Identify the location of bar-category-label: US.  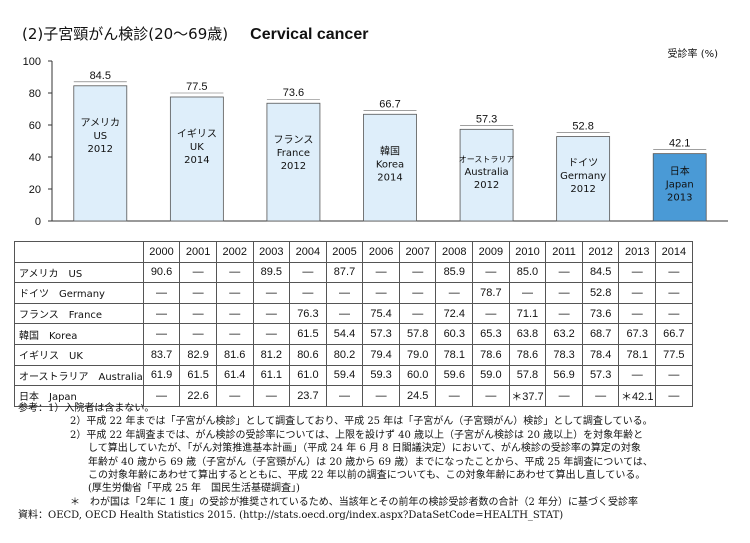
(100, 136).